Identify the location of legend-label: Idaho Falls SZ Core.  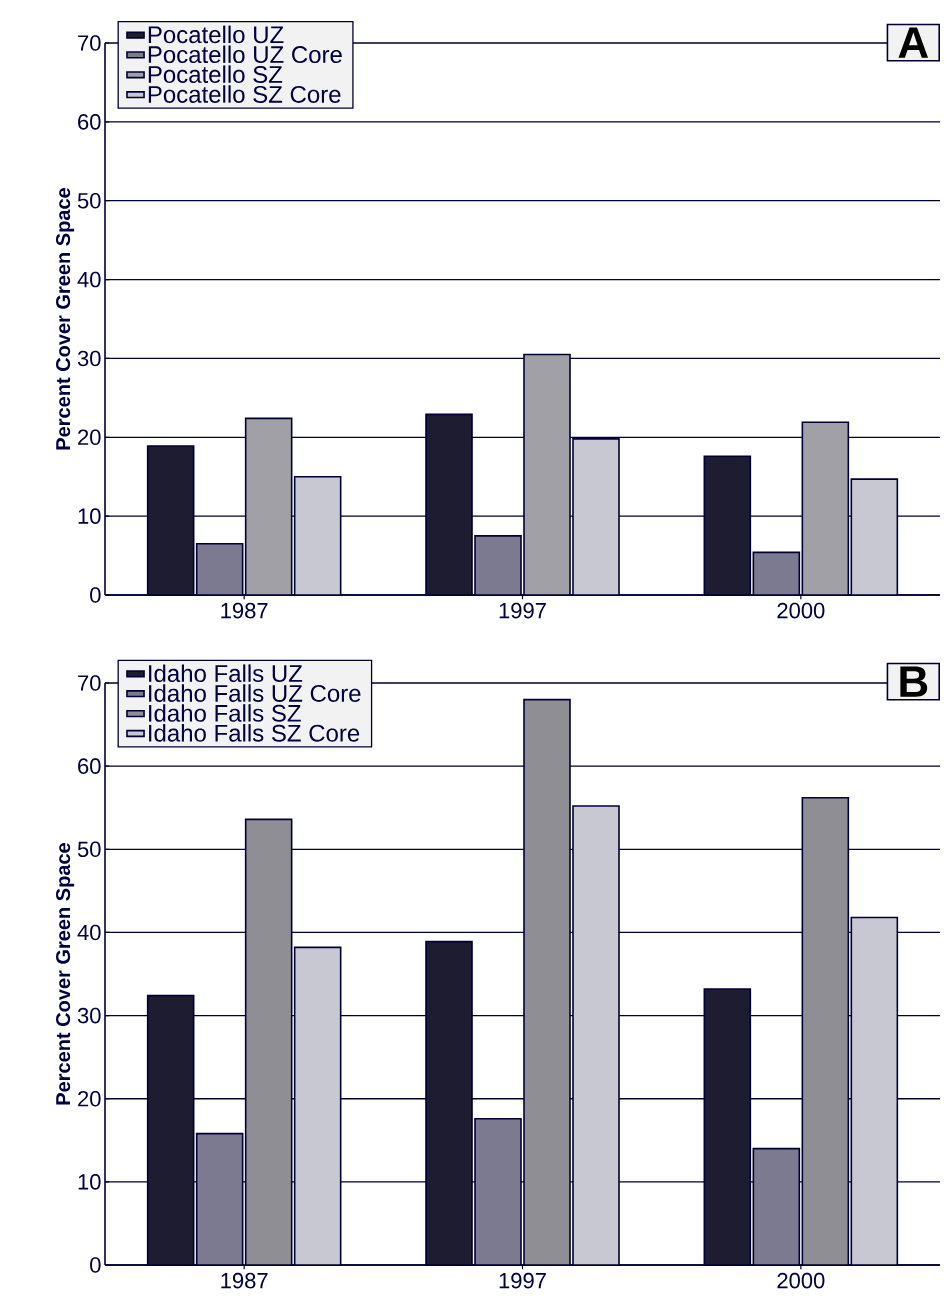
(254, 733).